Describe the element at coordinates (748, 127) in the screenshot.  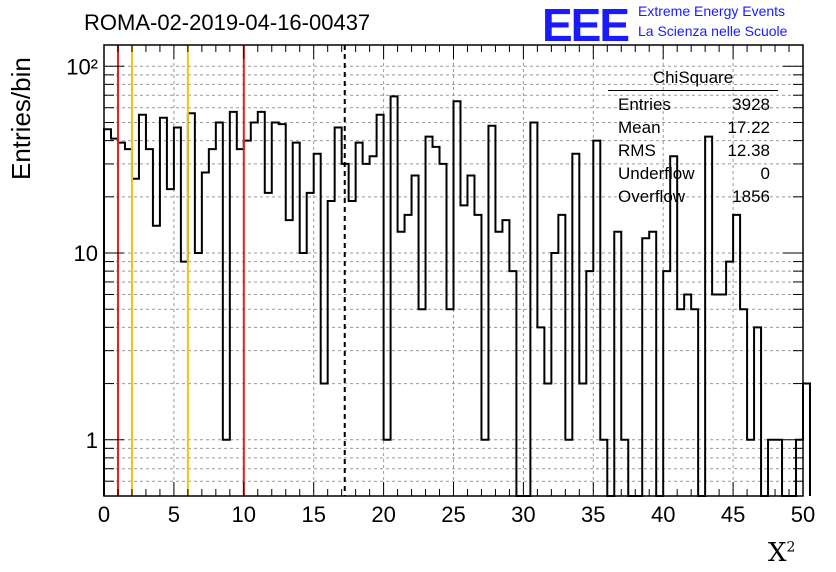
I see `stats-value: 17.22` at that location.